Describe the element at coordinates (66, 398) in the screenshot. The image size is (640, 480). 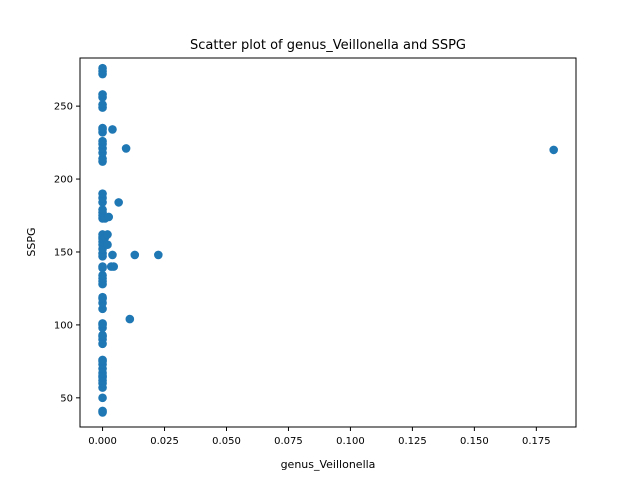
I see `y-tick-label: 50` at that location.